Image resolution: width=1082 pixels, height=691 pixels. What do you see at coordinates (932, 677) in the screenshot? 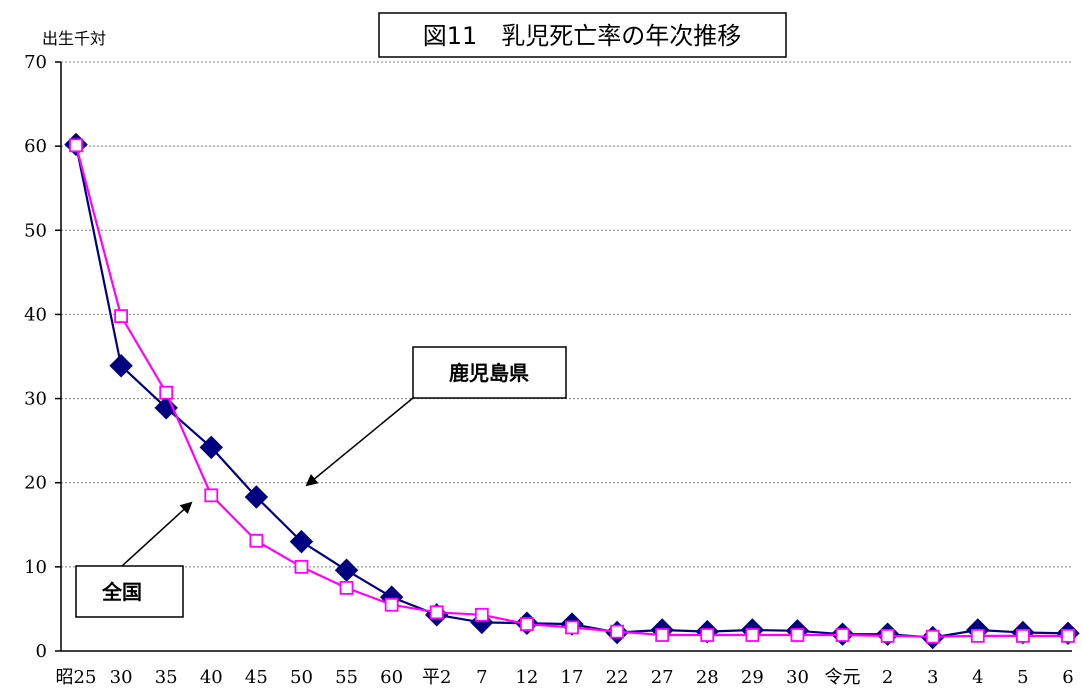
I see `x-tick-label: 3` at bounding box center [932, 677].